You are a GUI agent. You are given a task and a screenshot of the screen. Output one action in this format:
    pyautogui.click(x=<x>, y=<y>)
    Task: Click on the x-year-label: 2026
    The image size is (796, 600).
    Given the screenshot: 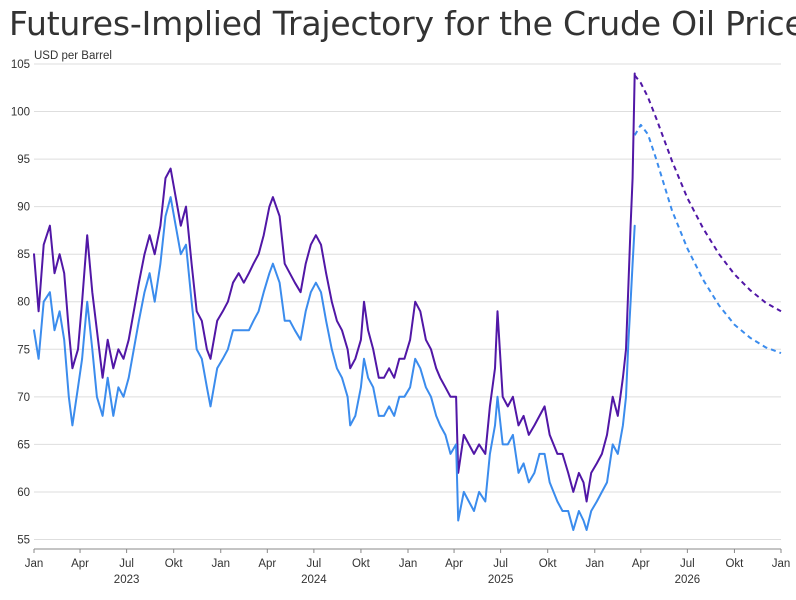 What is the action you would take?
    pyautogui.click(x=688, y=580)
    